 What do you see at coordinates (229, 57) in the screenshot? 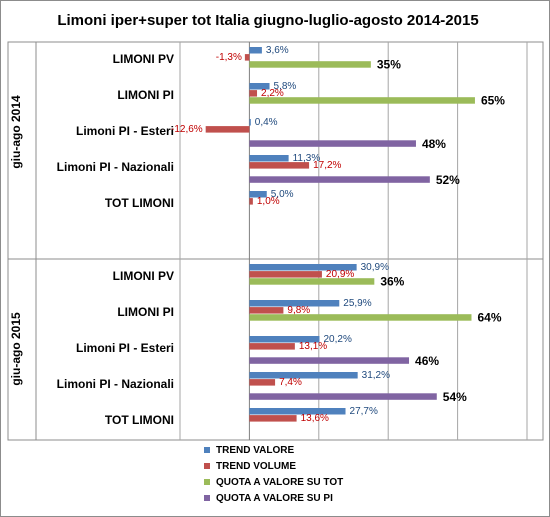
I see `bar-value-label: -1,3%` at bounding box center [229, 57].